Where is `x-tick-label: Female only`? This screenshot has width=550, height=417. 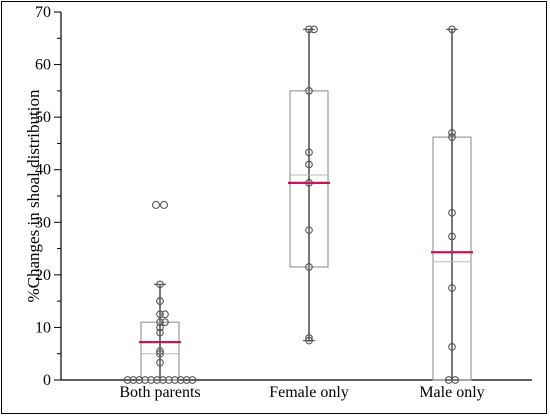 x-tick-label: Female only is located at coordinates (309, 392).